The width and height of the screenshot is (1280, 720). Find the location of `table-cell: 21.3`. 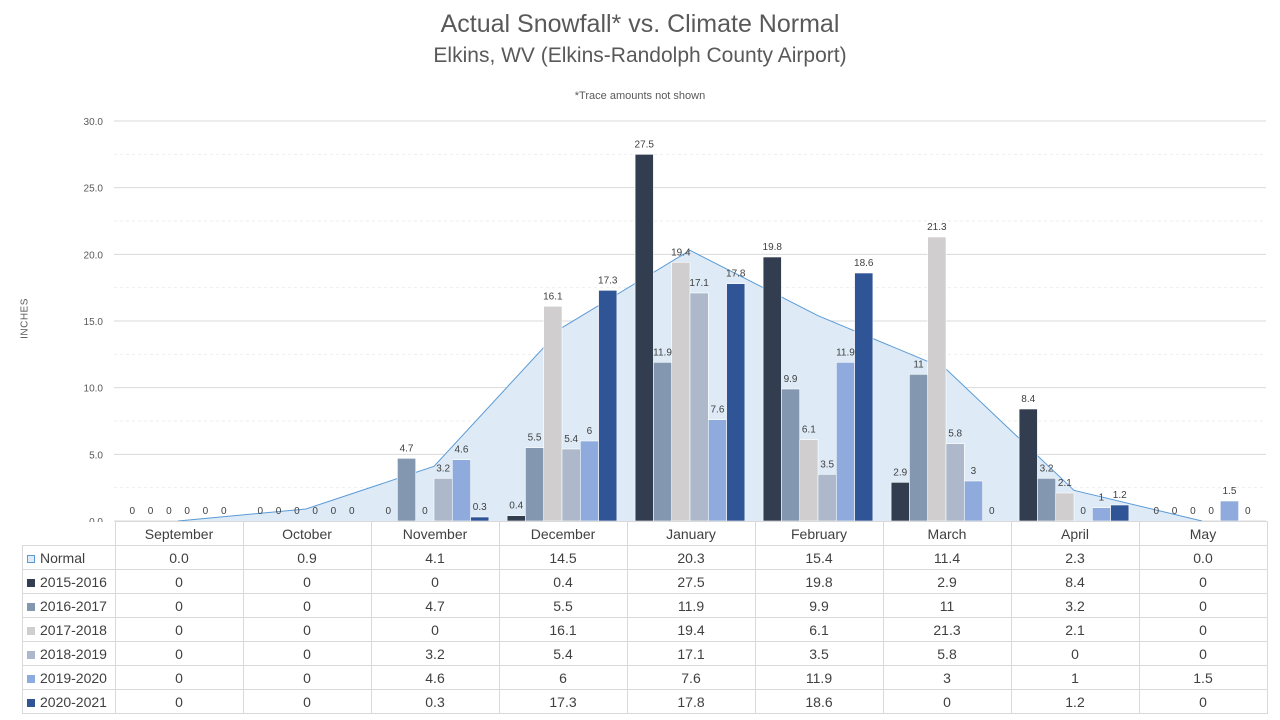

table-cell: 21.3 is located at coordinates (947, 629).